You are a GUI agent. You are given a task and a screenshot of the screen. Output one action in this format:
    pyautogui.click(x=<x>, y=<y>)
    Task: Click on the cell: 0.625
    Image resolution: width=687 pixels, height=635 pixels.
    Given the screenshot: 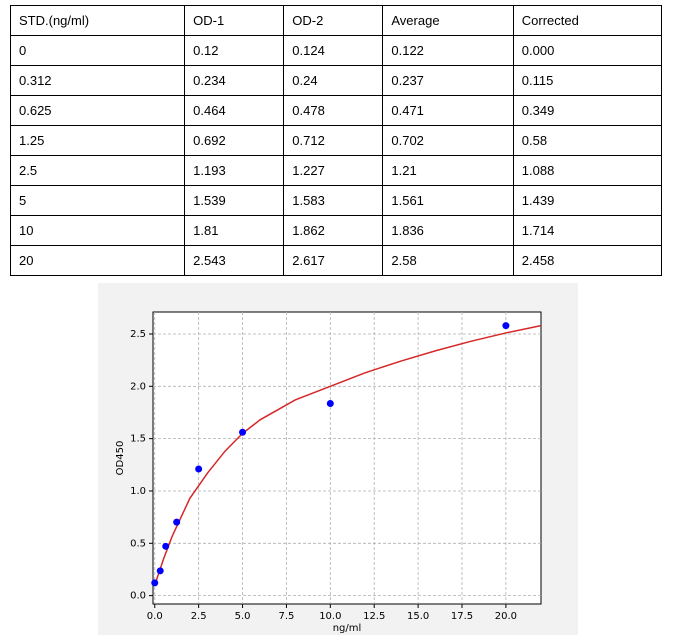 What is the action you would take?
    pyautogui.click(x=97, y=110)
    